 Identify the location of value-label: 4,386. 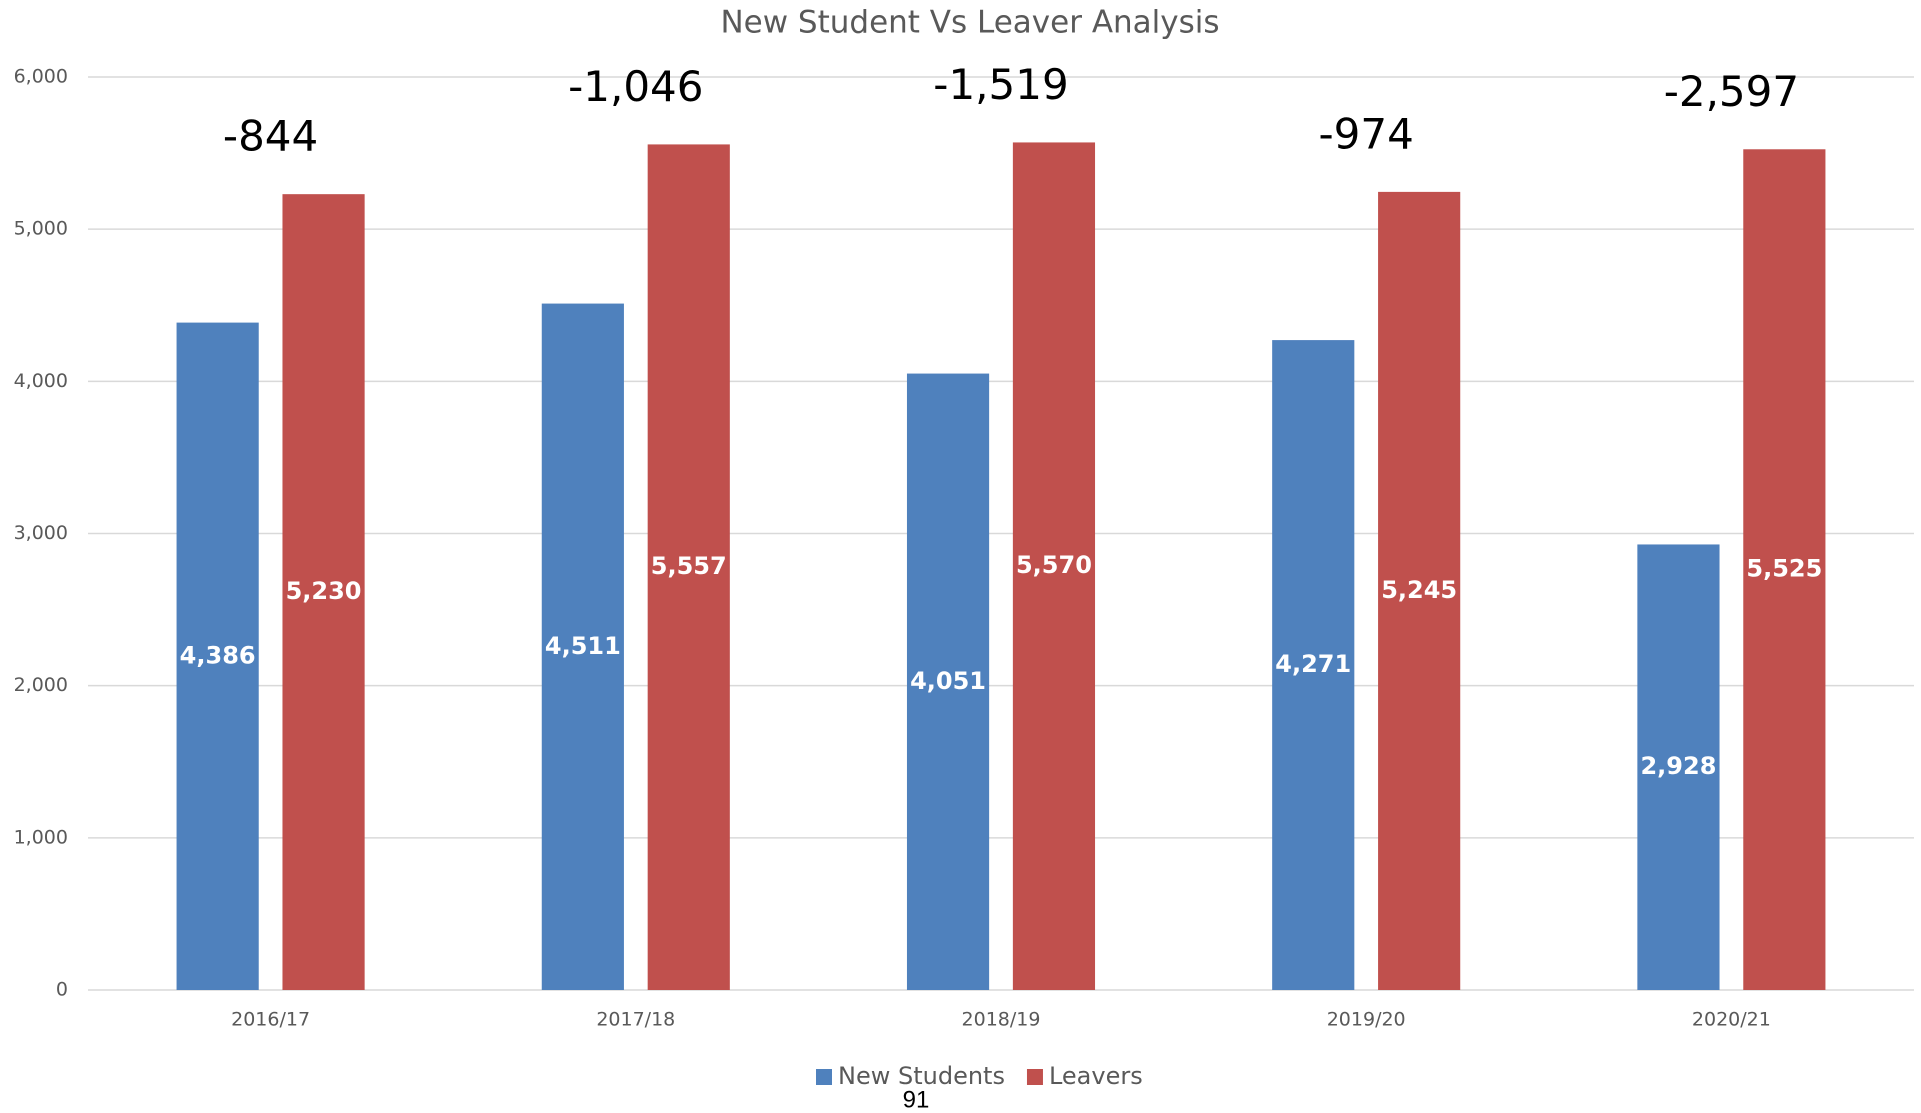
(218, 655).